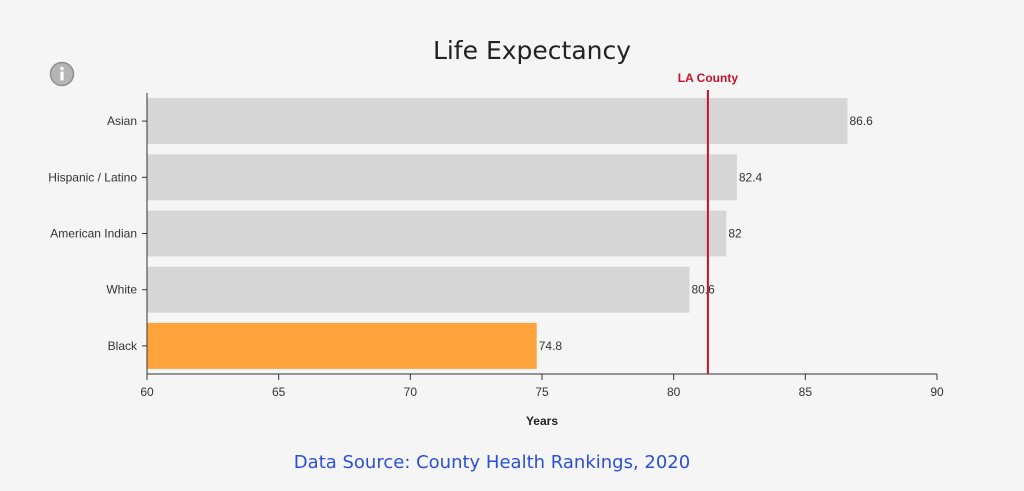 This screenshot has width=1024, height=491. What do you see at coordinates (542, 421) in the screenshot?
I see `x-axis-label: Years` at bounding box center [542, 421].